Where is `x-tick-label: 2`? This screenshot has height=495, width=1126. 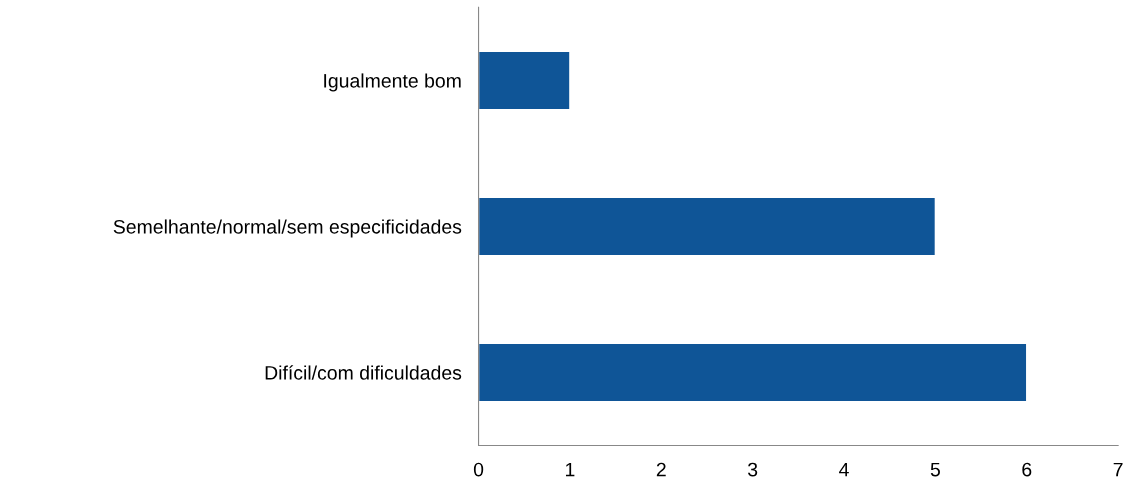 x-tick-label: 2 is located at coordinates (661, 469).